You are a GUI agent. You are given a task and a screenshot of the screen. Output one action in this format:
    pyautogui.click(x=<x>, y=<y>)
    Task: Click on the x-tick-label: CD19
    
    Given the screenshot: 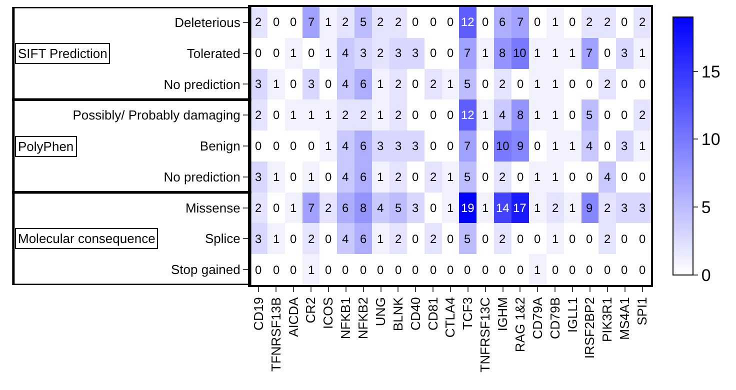 What is the action you would take?
    pyautogui.click(x=258, y=313)
    